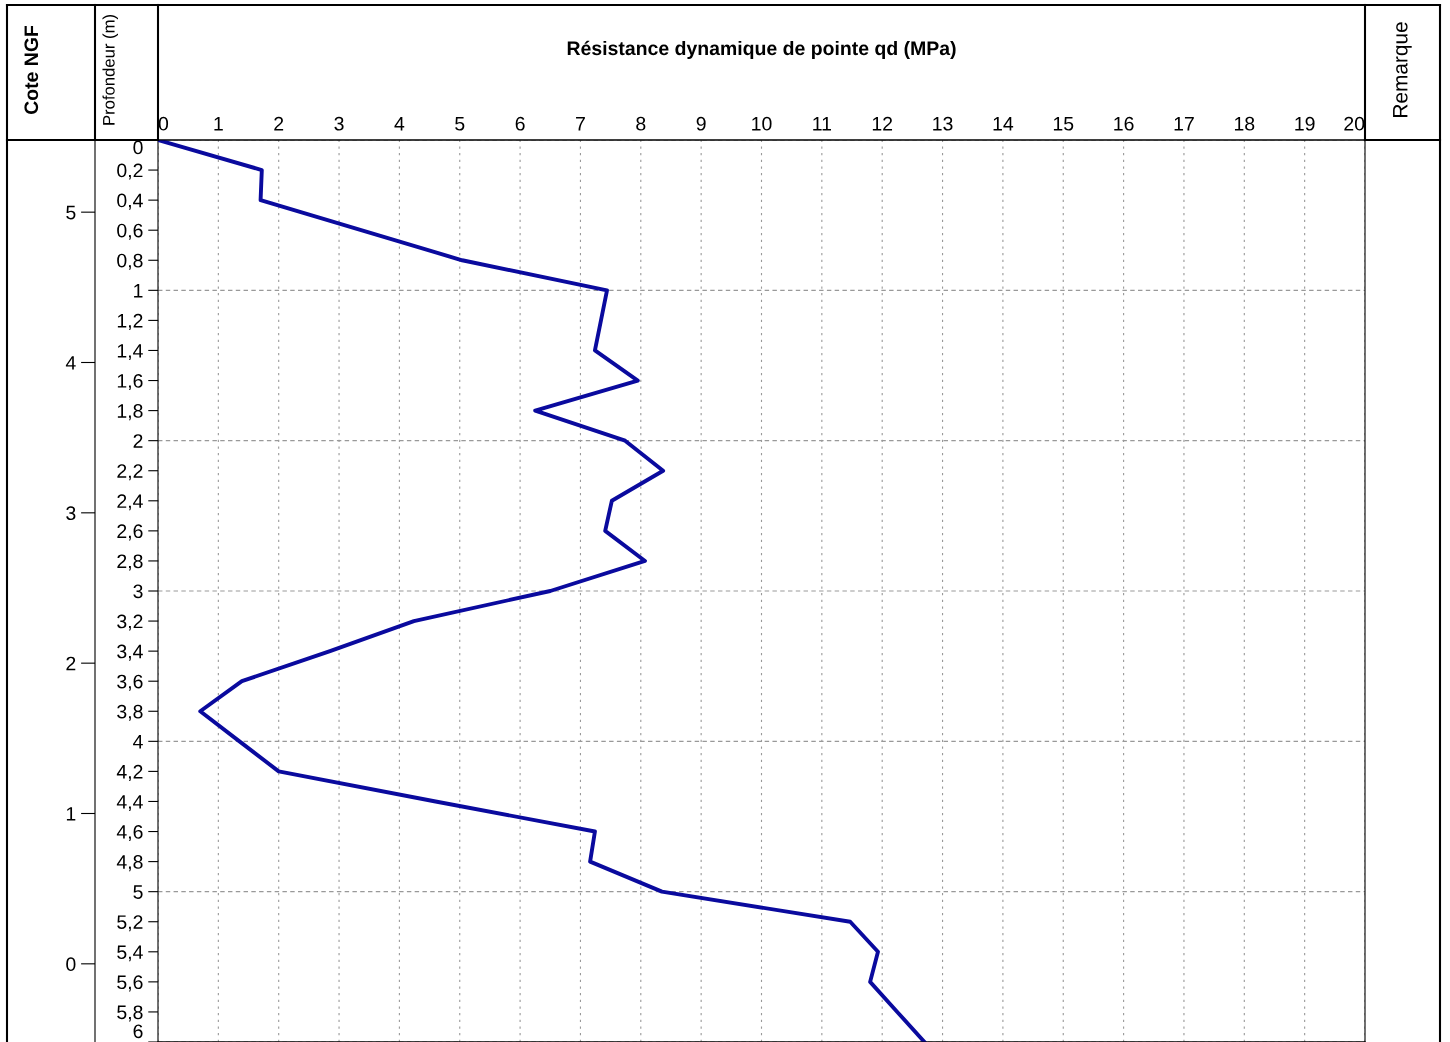 This screenshot has width=1450, height=1042. What do you see at coordinates (129, 803) in the screenshot?
I see `y-tick-label: 4,4` at bounding box center [129, 803].